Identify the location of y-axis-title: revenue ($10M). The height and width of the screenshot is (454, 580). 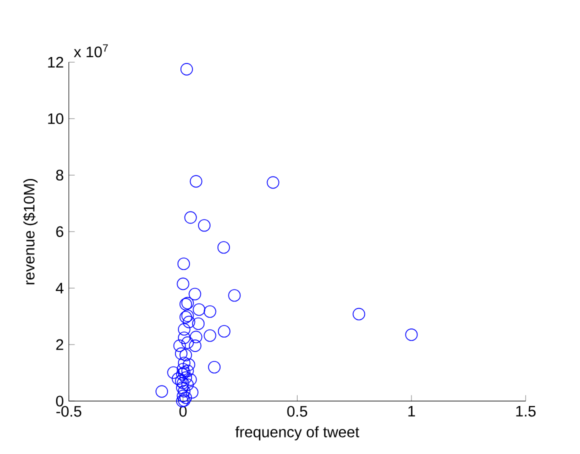
(30, 231).